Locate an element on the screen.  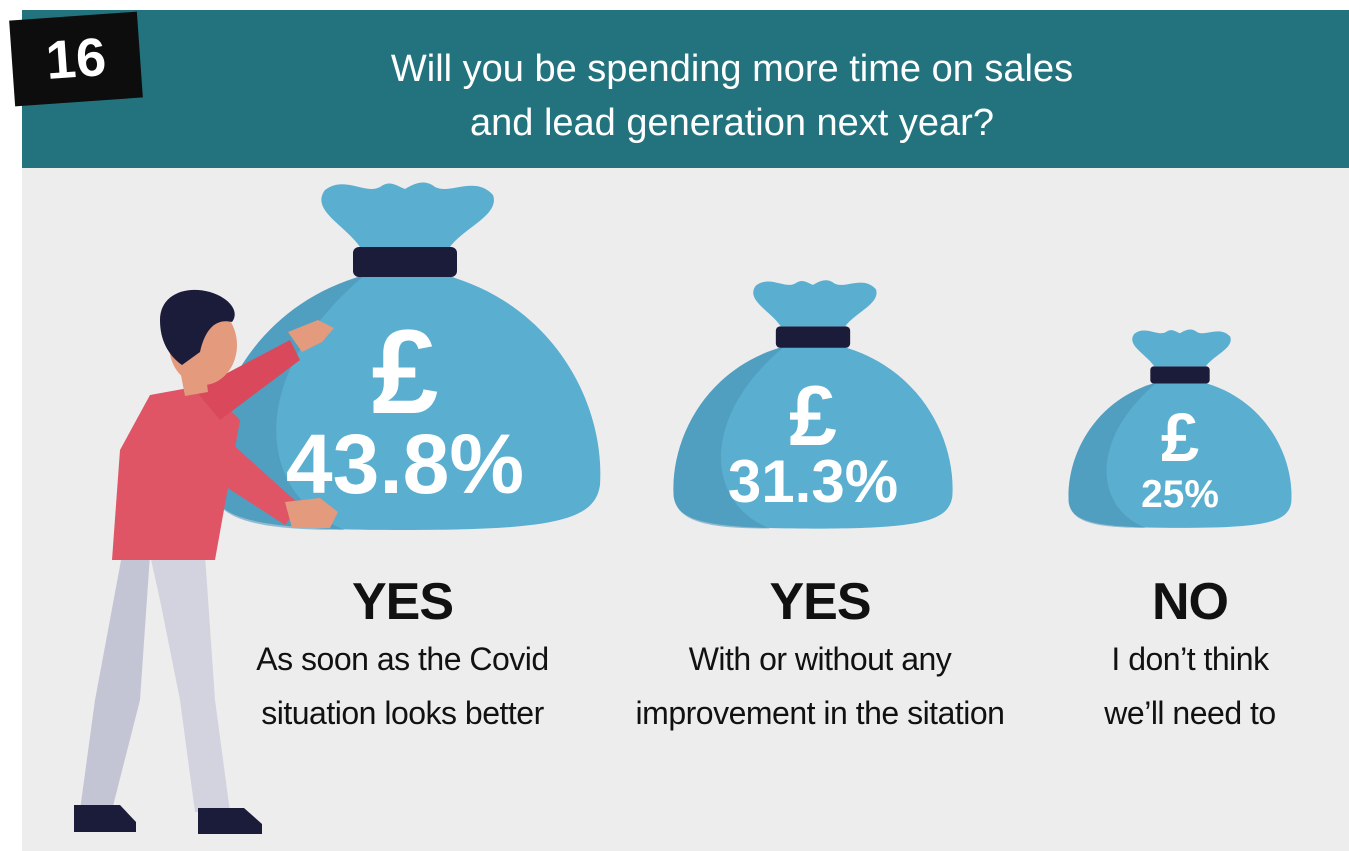
answer-3-desc-line-1: I don’t think is located at coordinates (1190, 659).